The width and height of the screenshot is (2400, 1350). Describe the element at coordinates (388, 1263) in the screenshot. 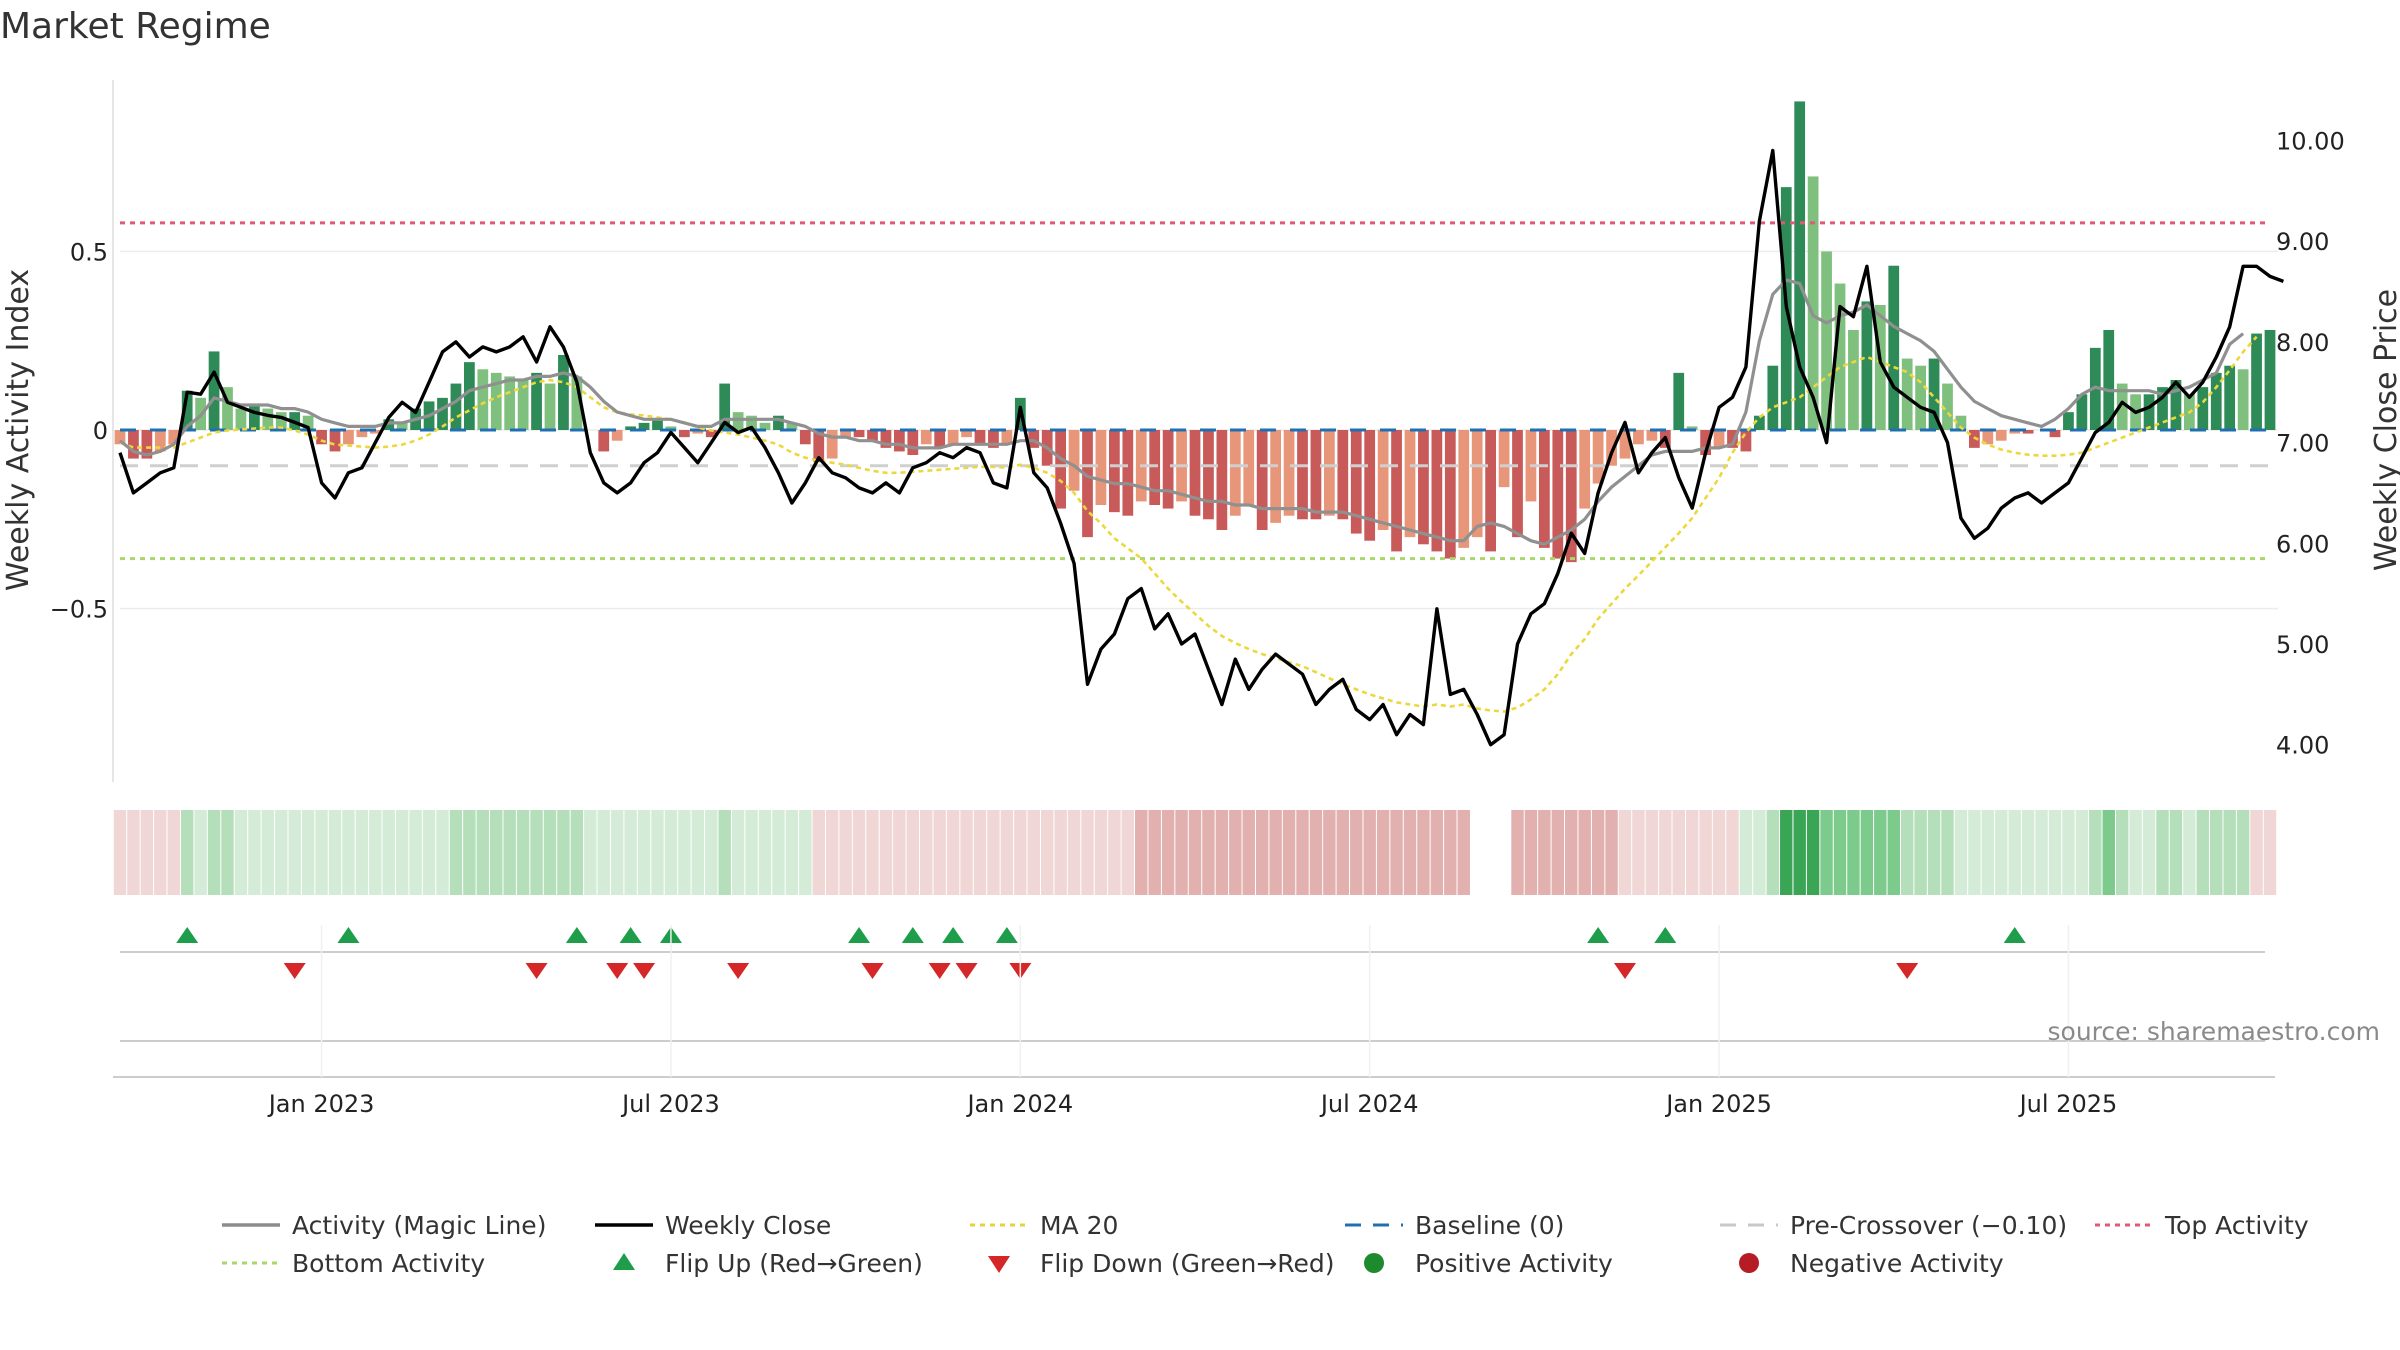

I see `legend-label: Bottom Activity` at that location.